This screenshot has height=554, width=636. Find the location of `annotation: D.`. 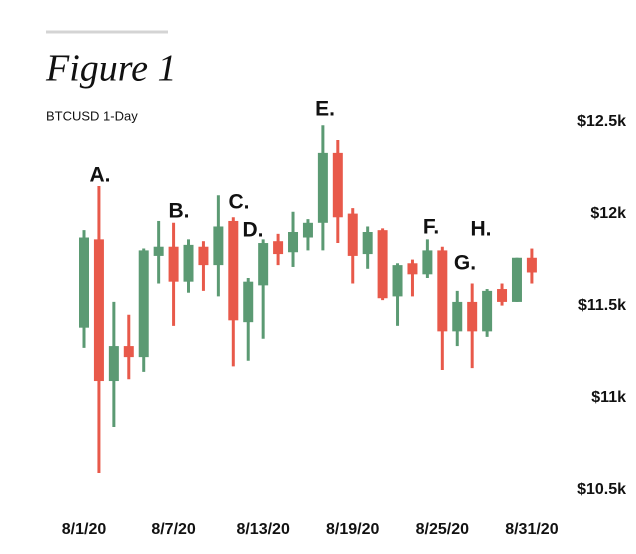

annotation: D. is located at coordinates (253, 230).